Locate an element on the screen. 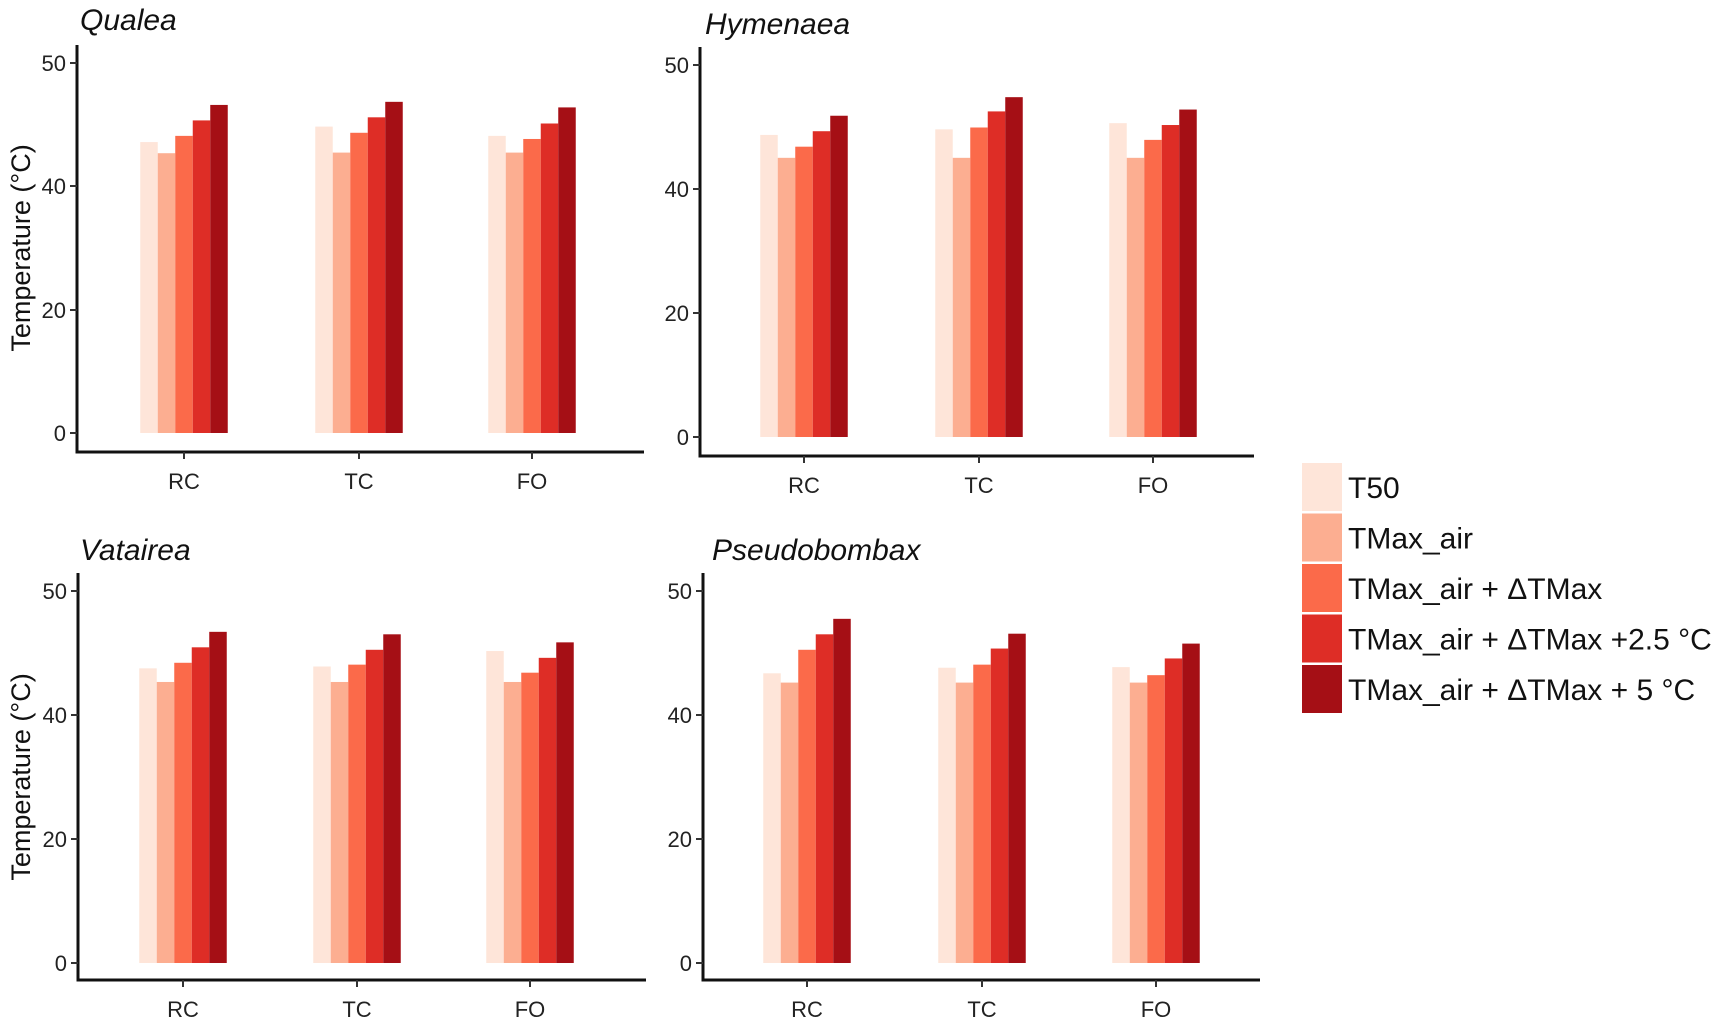  panel-title: Vatairea is located at coordinates (135, 550).